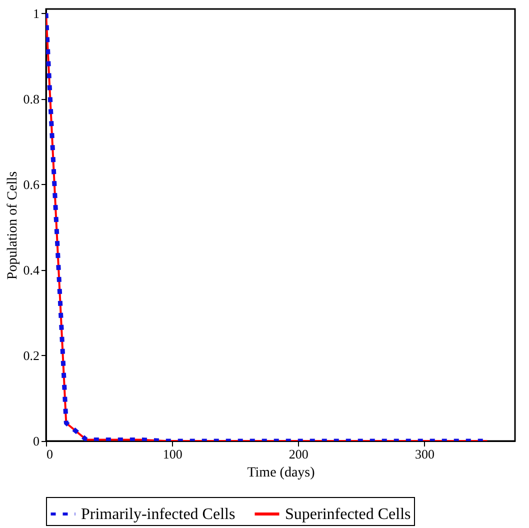 The image size is (529, 528). What do you see at coordinates (36, 441) in the screenshot?
I see `y-tick-label: 0` at bounding box center [36, 441].